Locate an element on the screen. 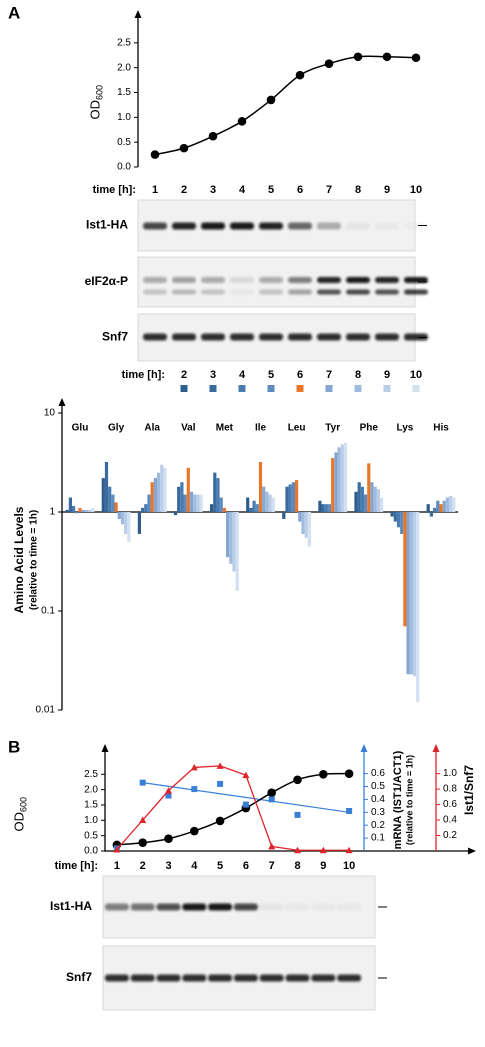  legend-label: 3 is located at coordinates (213, 375).